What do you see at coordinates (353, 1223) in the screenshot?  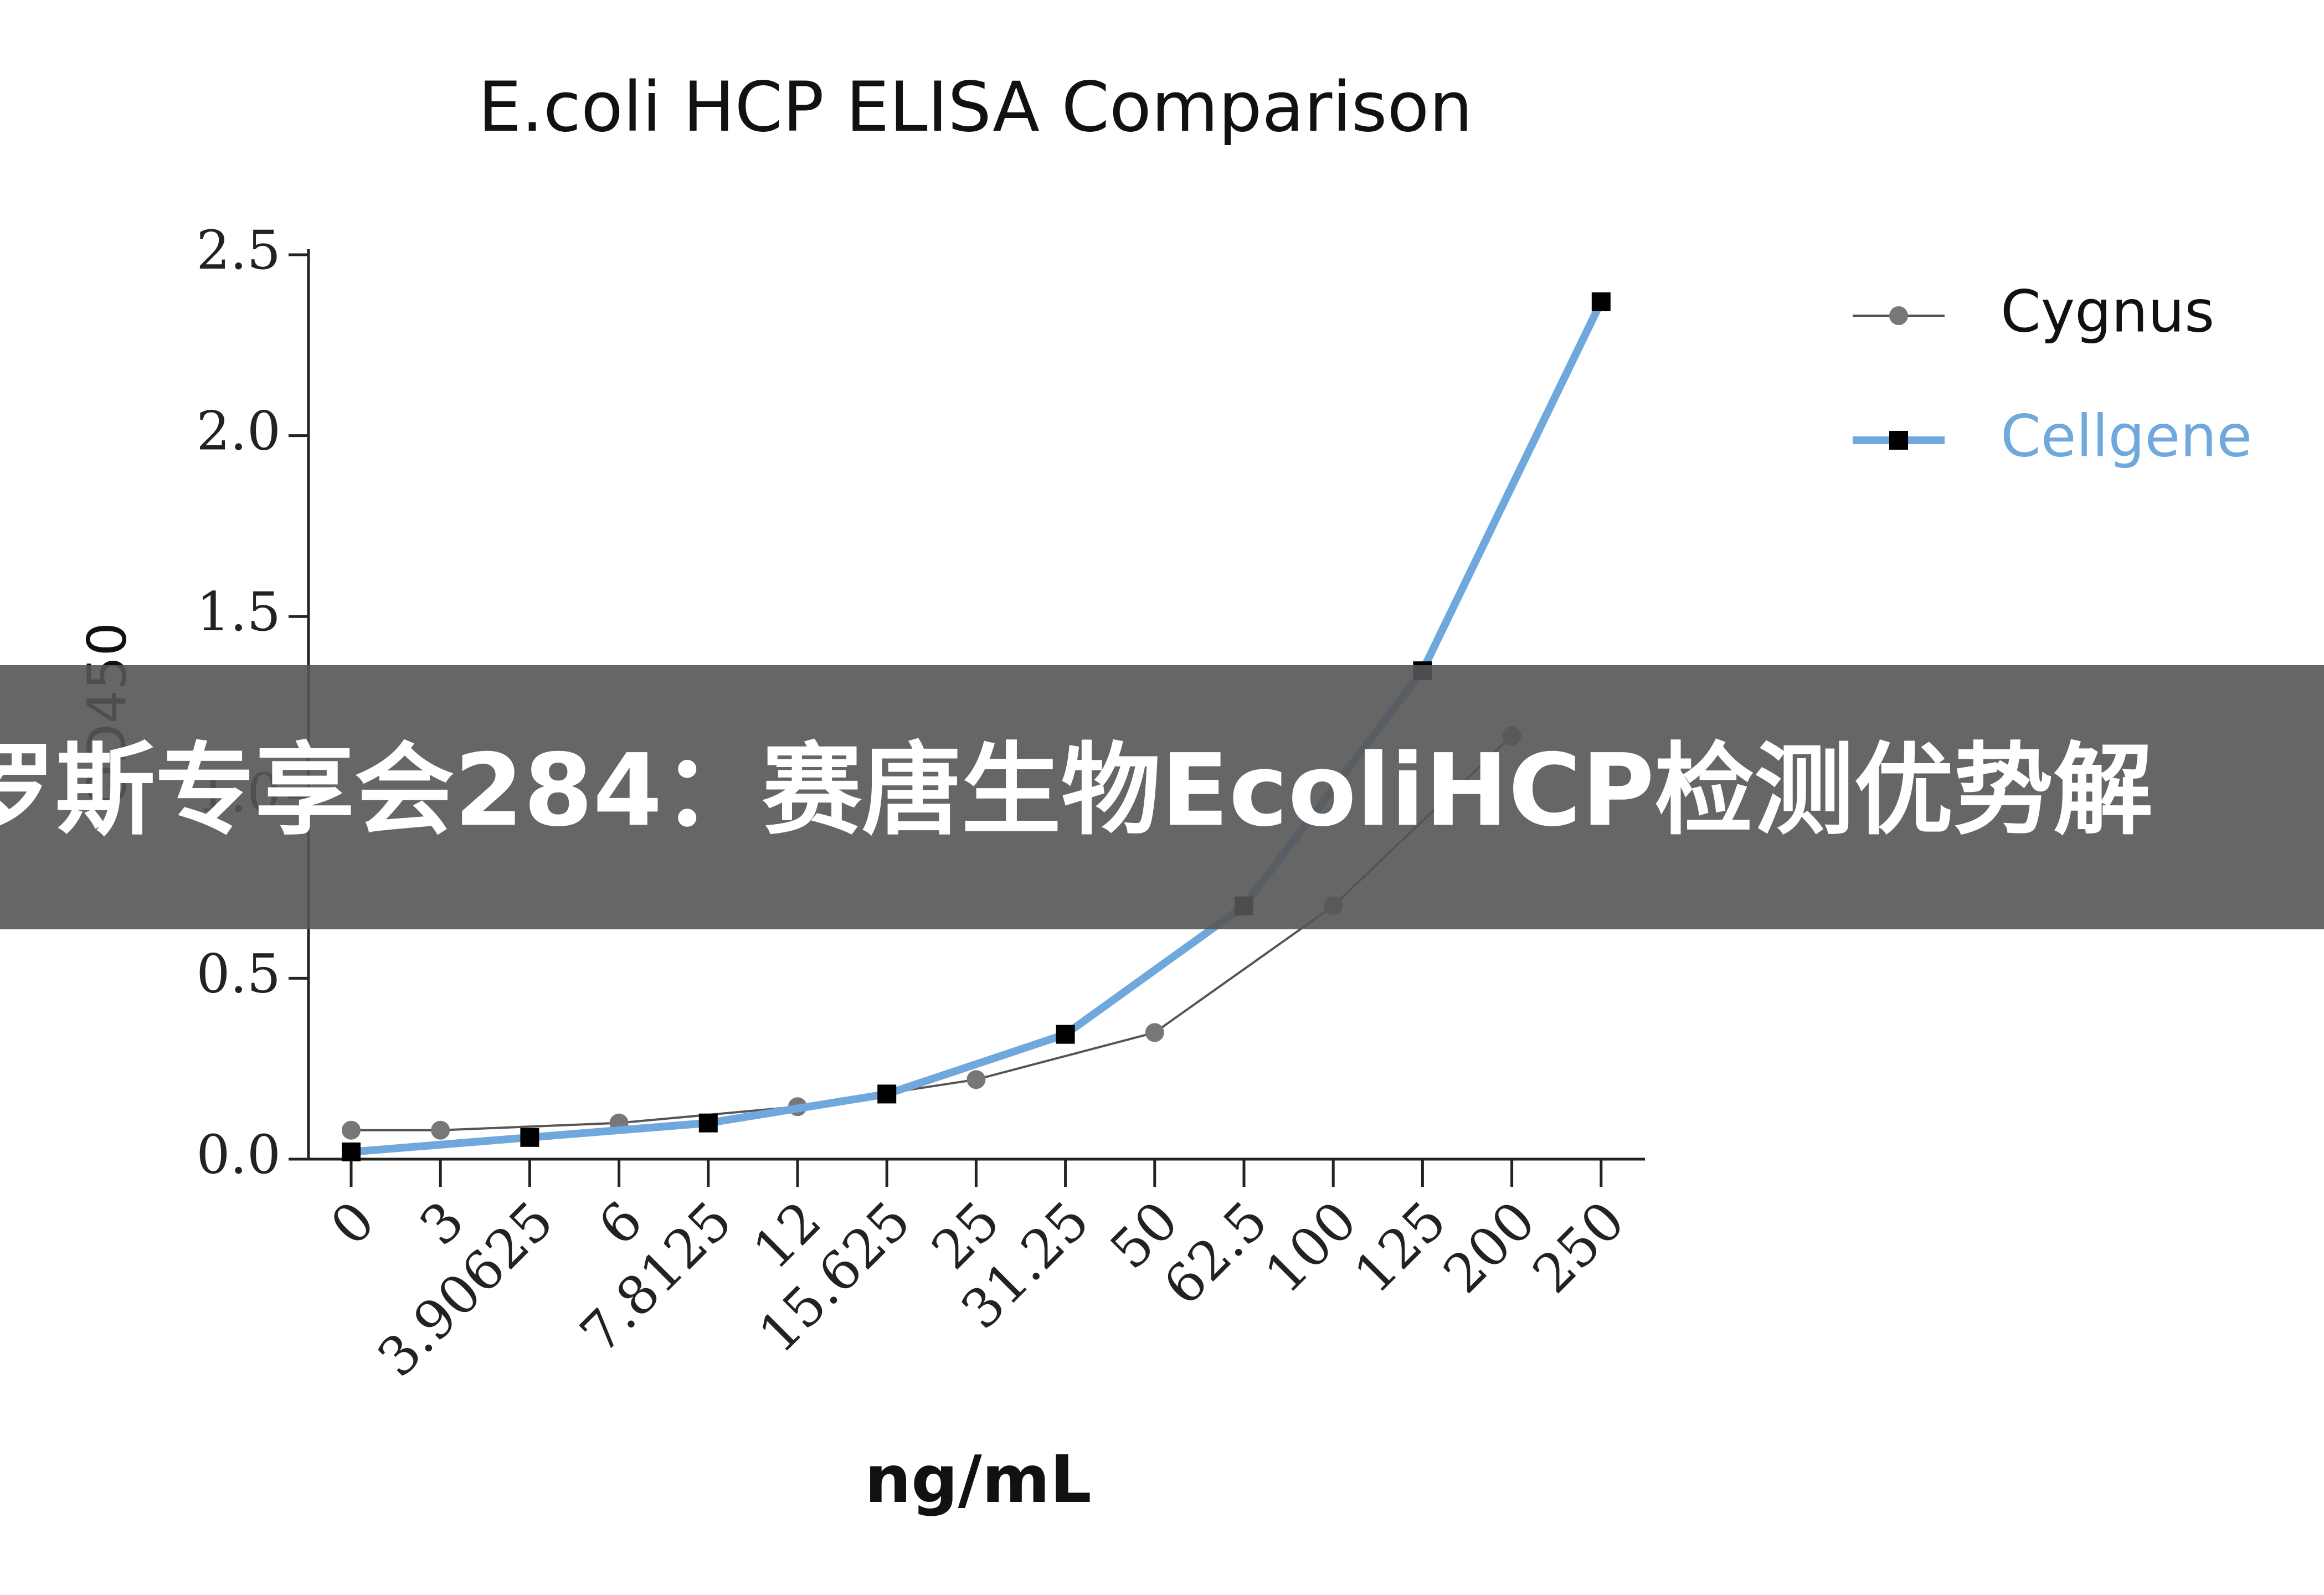 I see `x-tick-label: 0` at bounding box center [353, 1223].